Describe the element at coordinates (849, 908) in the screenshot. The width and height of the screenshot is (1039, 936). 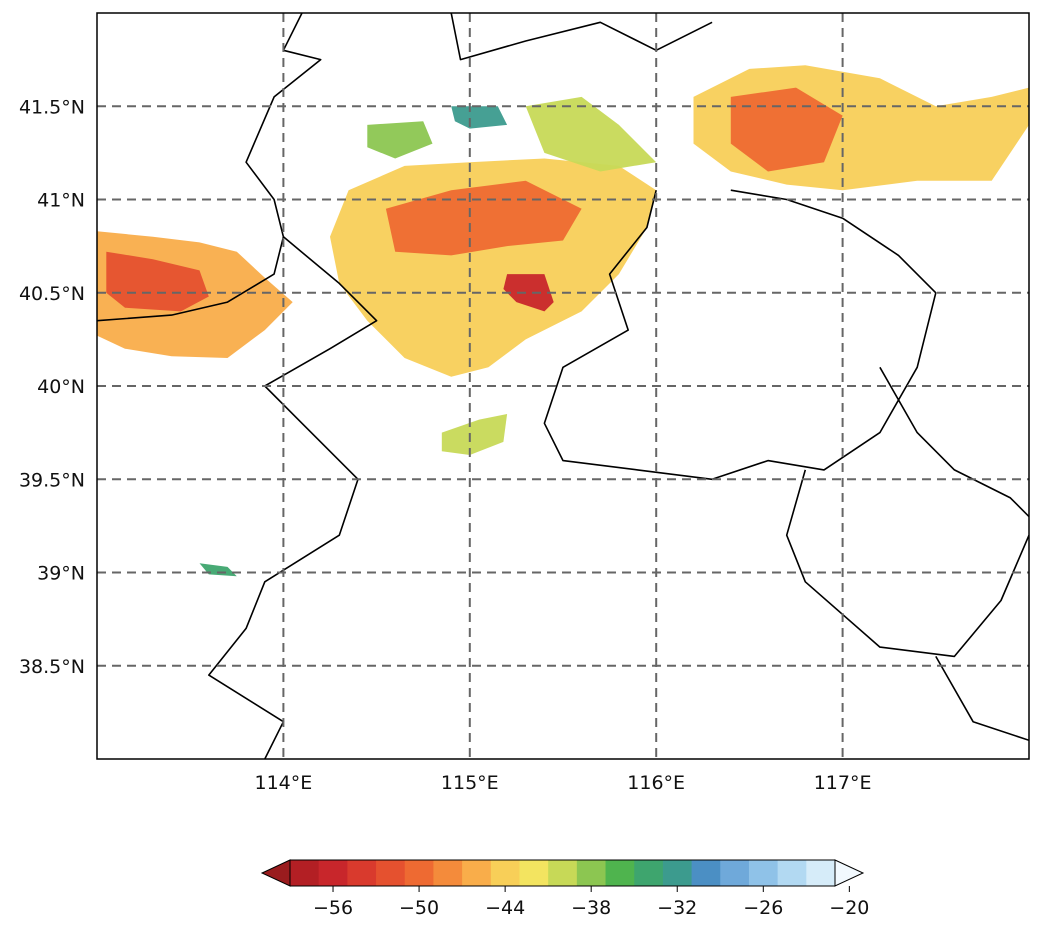
I see `colorbar-tick-label: −20` at that location.